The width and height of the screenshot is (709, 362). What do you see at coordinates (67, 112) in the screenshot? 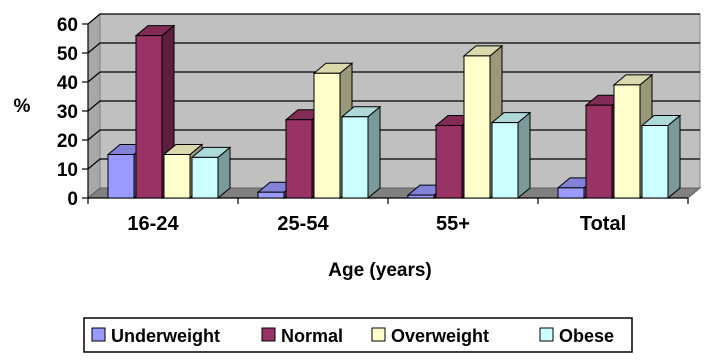
I see `y-tick-label: 30` at bounding box center [67, 112].